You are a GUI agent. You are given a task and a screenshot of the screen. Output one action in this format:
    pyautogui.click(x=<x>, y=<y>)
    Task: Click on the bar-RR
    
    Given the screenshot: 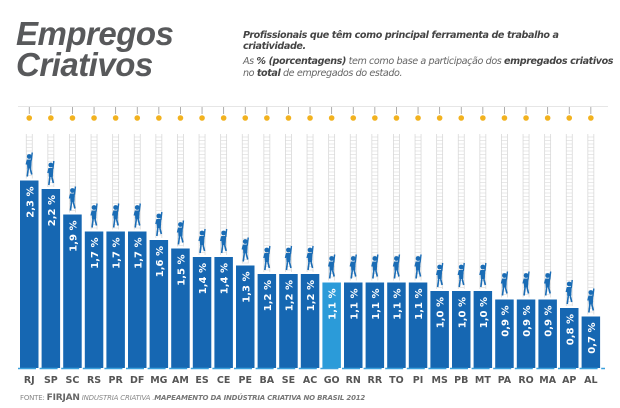 What is the action you would take?
    pyautogui.click(x=375, y=325)
    